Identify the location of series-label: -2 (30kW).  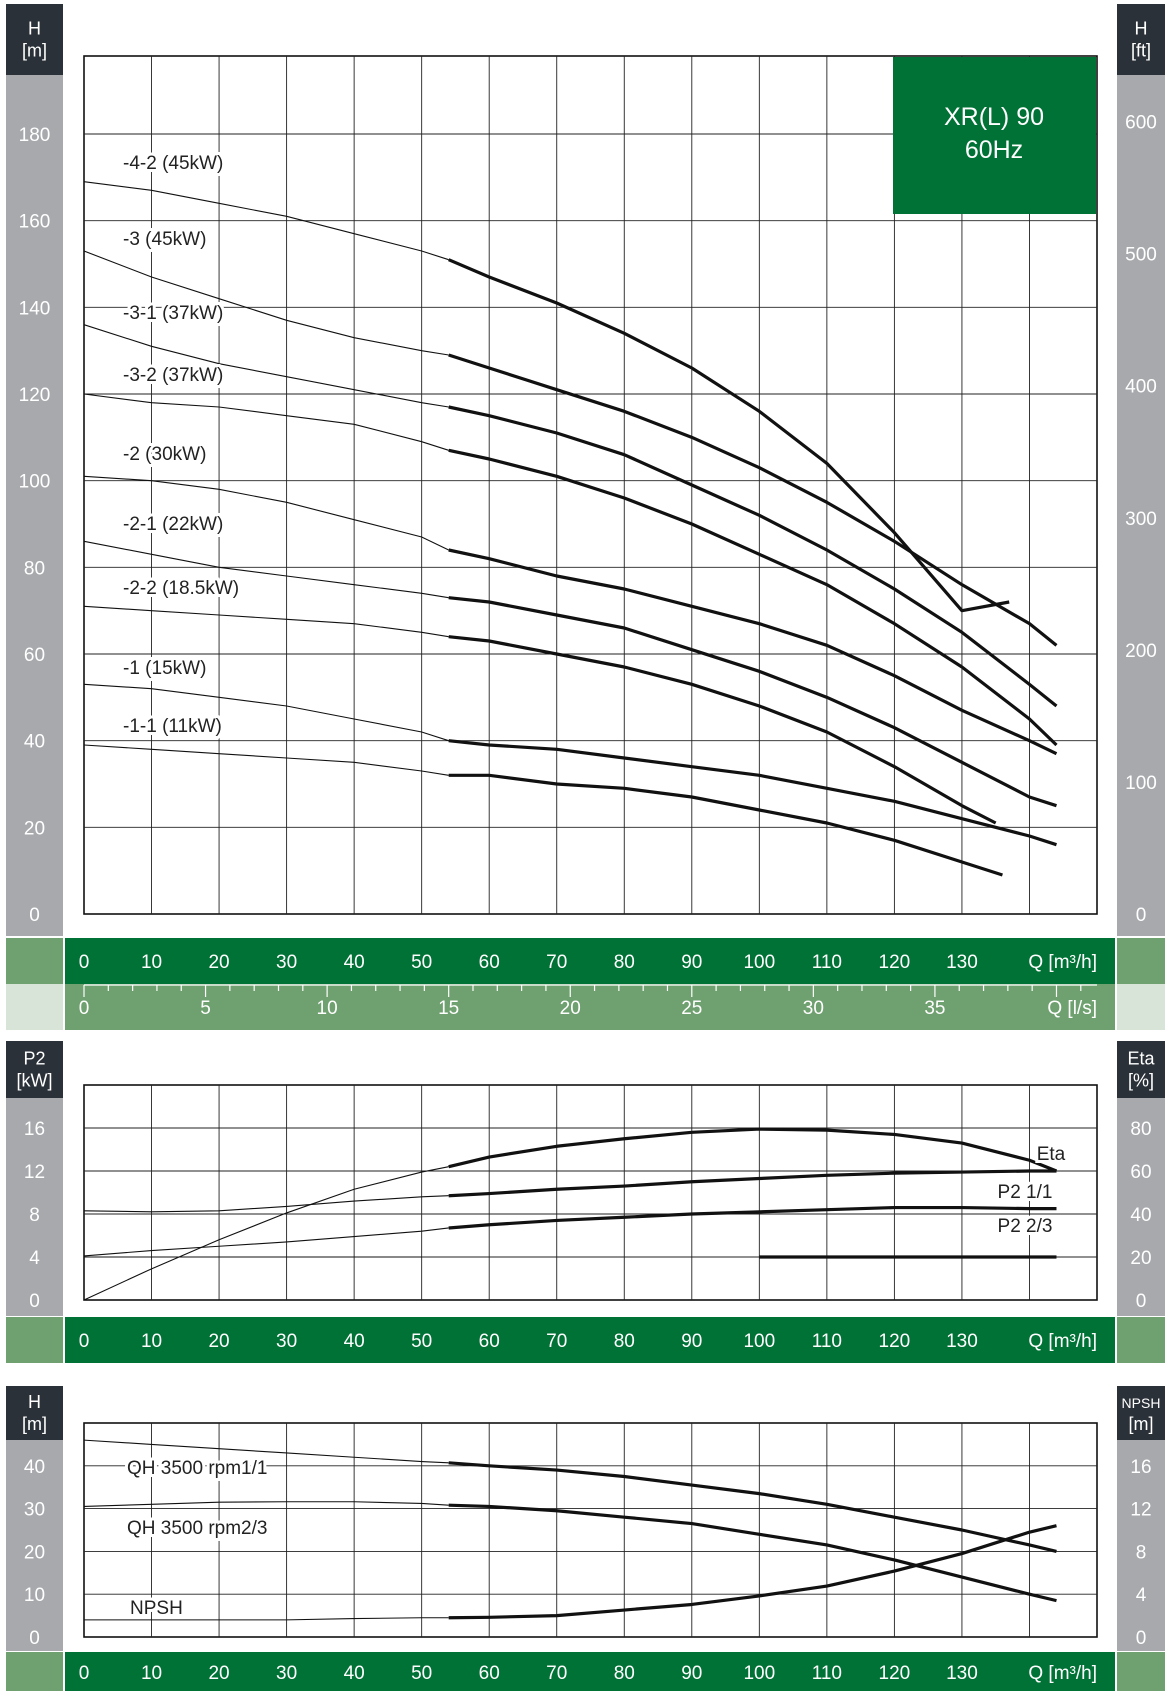
(164, 454).